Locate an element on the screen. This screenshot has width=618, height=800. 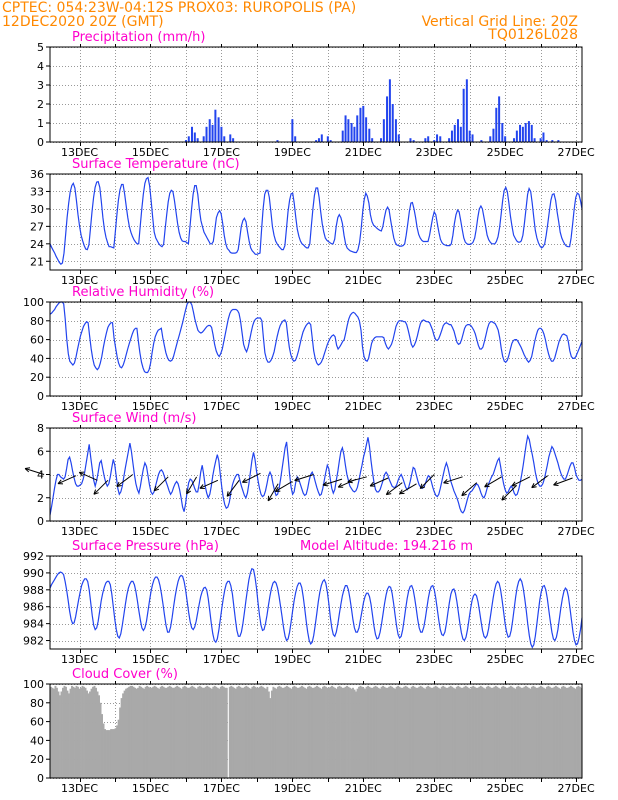
panel-frame is located at coordinates (316, 602).